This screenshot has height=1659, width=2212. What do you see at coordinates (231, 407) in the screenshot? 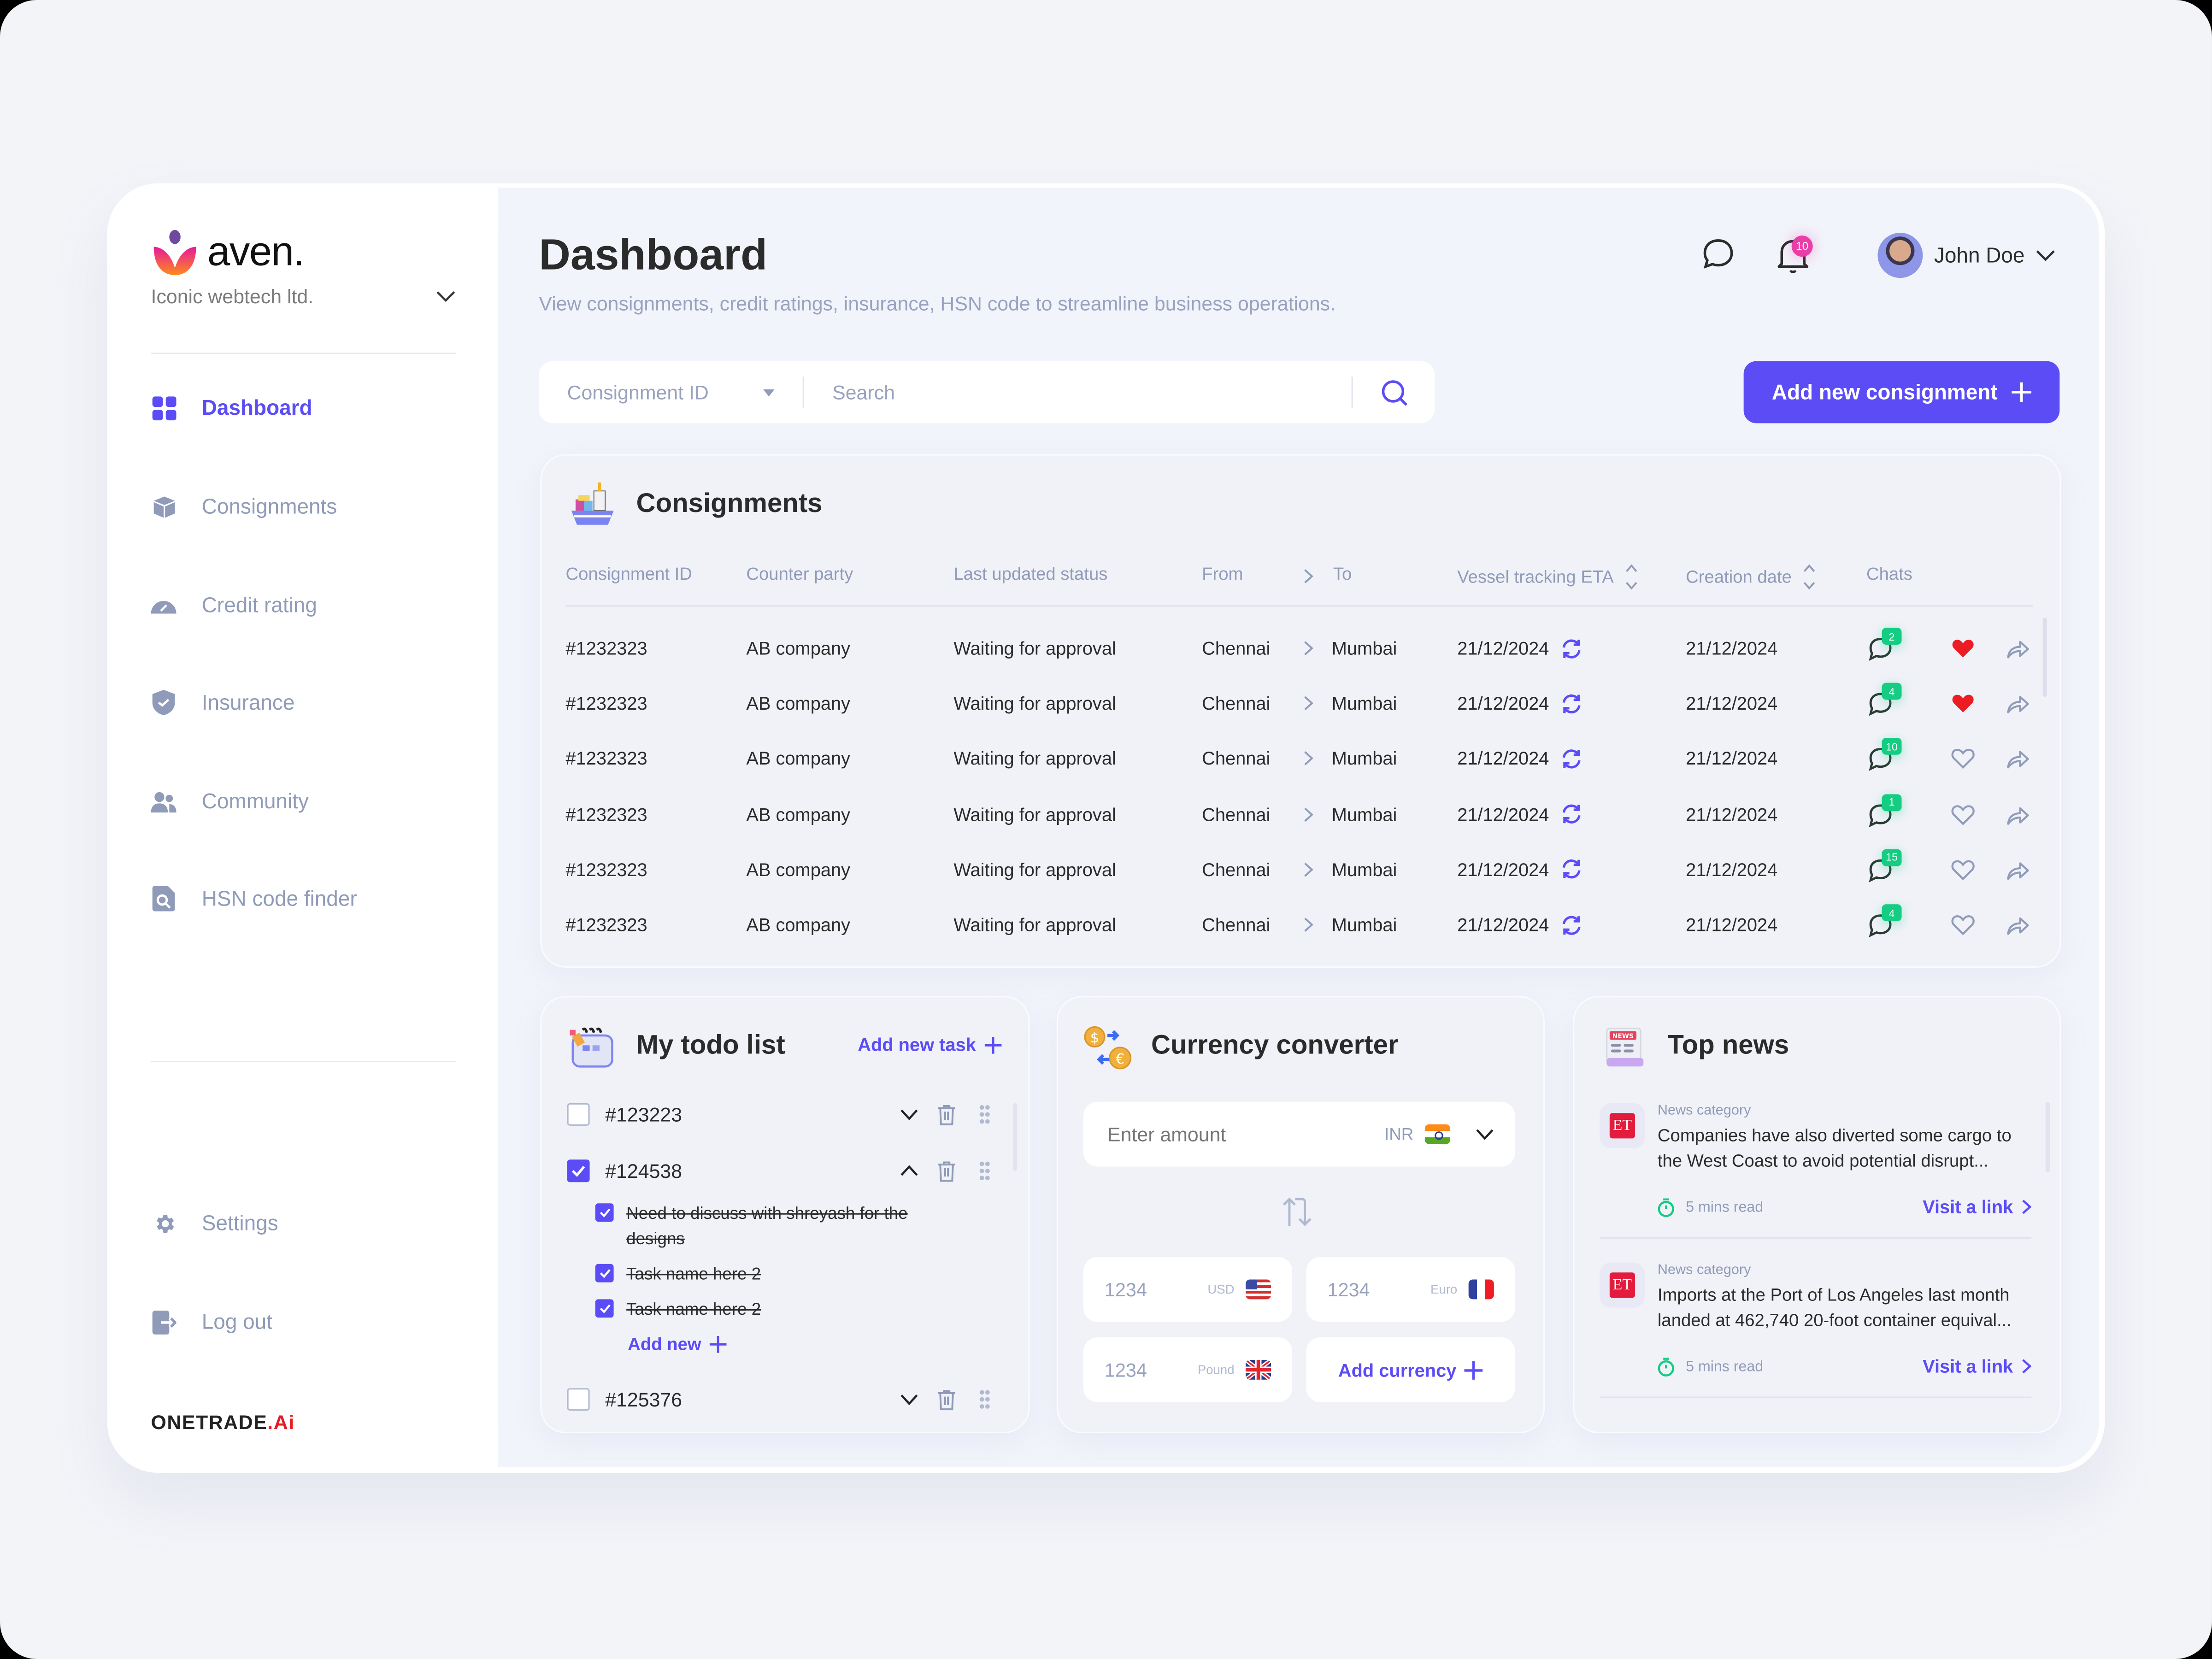
I see `sidebar-item-dashboard: Dashboard` at bounding box center [231, 407].